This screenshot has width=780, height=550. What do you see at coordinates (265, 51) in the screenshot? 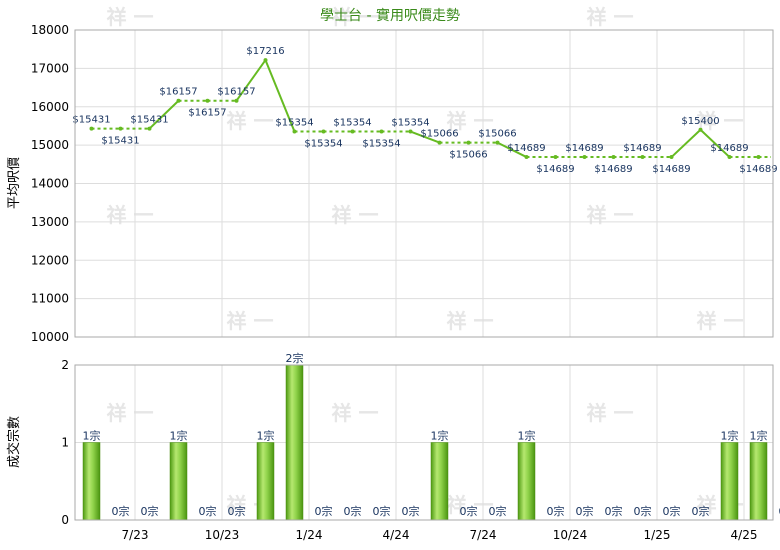
I see `price-point-label: $17216` at bounding box center [265, 51].